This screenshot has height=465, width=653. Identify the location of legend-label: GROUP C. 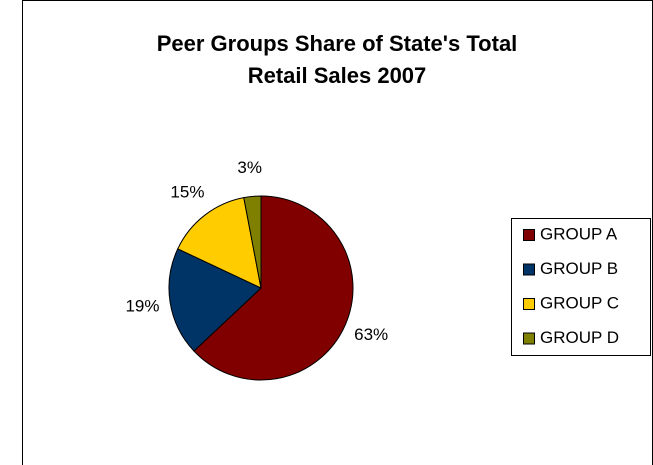
(579, 302).